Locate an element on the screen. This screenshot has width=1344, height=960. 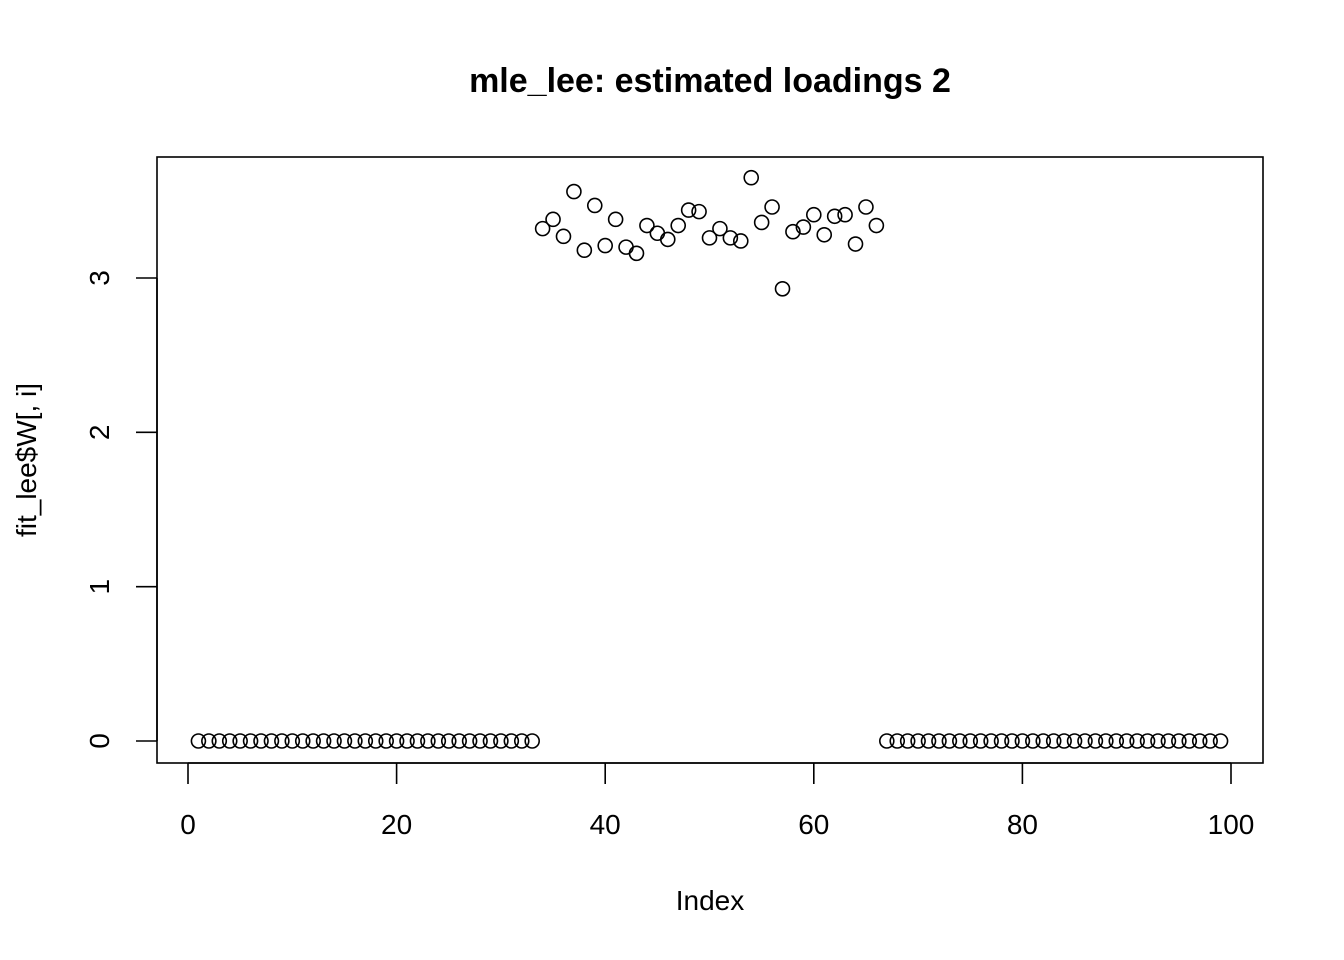
x-tick-label: 20 is located at coordinates (396, 824).